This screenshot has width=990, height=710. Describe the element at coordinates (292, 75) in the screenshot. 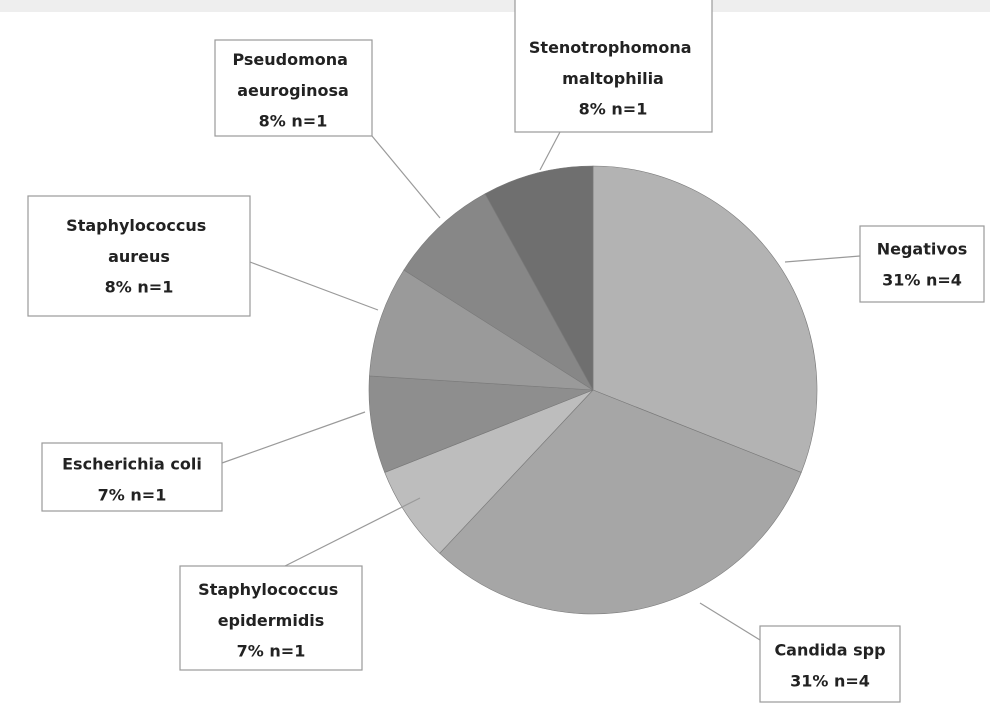

I see `category-label: Pseudomona aeuroginosa` at that location.